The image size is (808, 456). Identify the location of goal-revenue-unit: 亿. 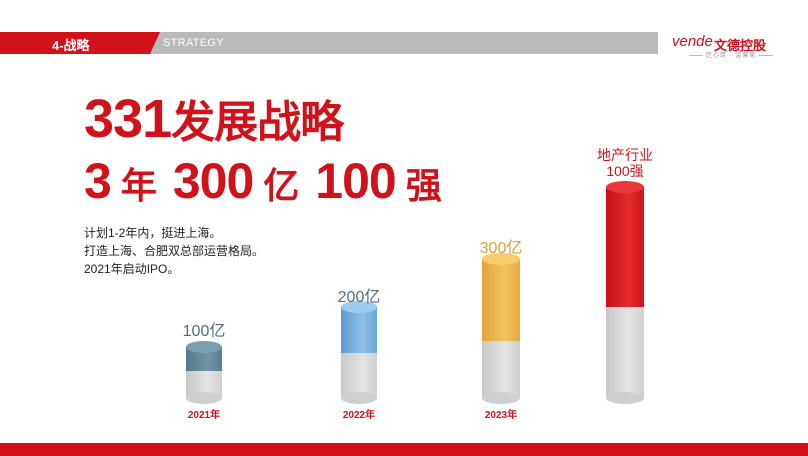
(281, 185).